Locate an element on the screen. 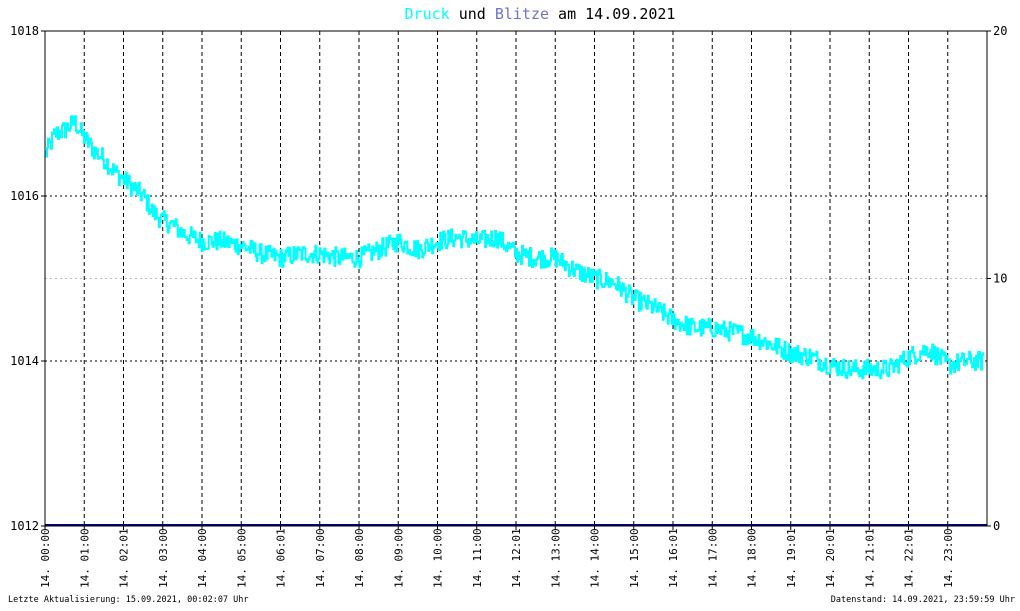  x-tick-label: 14. 16:01 is located at coordinates (673, 558).